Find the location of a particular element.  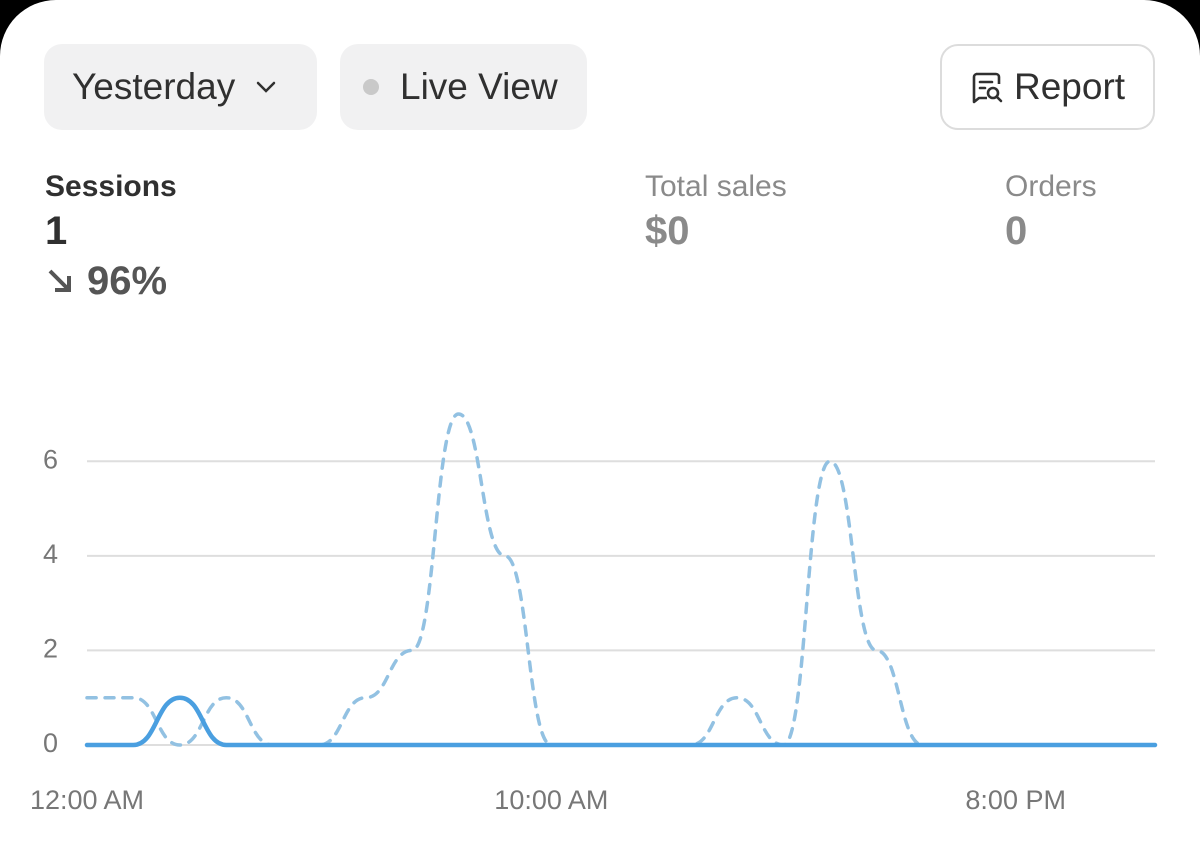

metric-change: 96% is located at coordinates (111, 281).